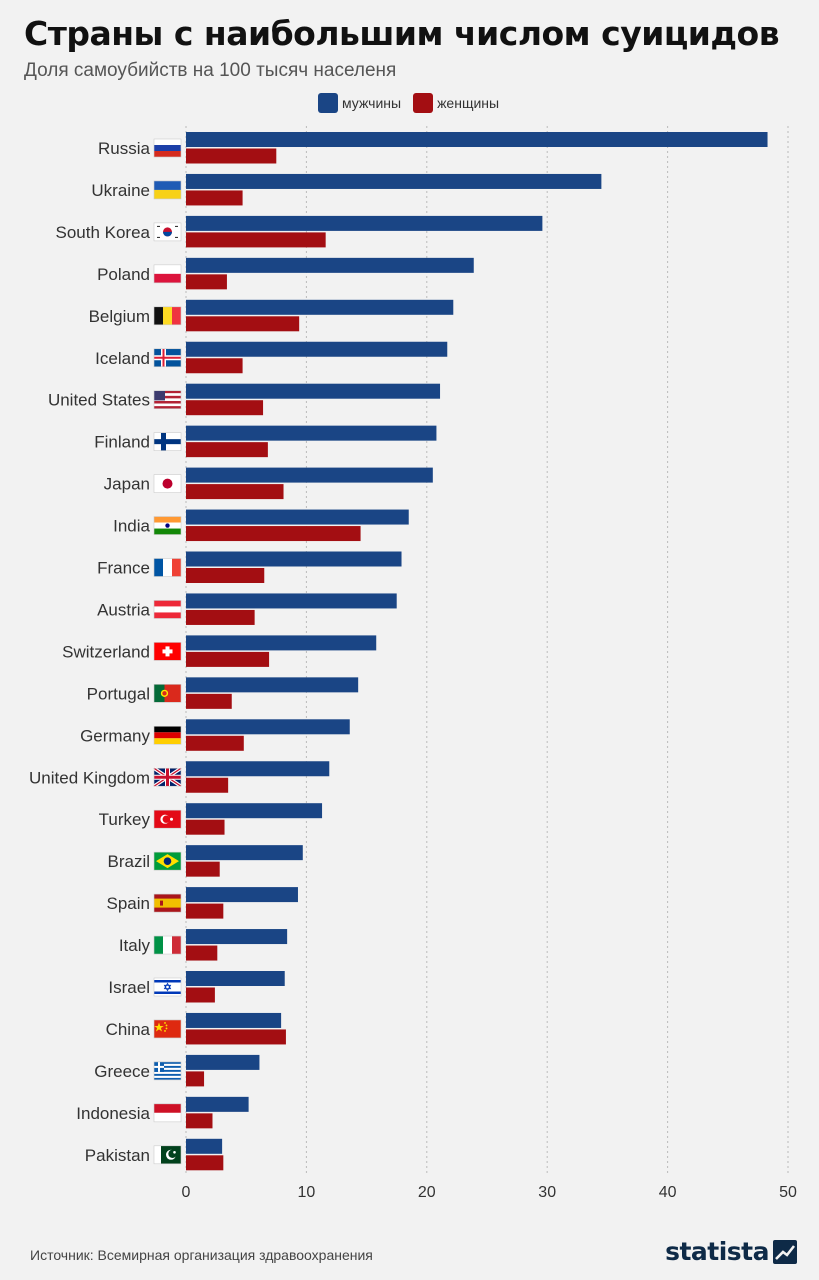 This screenshot has width=819, height=1280. Describe the element at coordinates (99, 400) in the screenshot. I see `country-label: United States` at that location.